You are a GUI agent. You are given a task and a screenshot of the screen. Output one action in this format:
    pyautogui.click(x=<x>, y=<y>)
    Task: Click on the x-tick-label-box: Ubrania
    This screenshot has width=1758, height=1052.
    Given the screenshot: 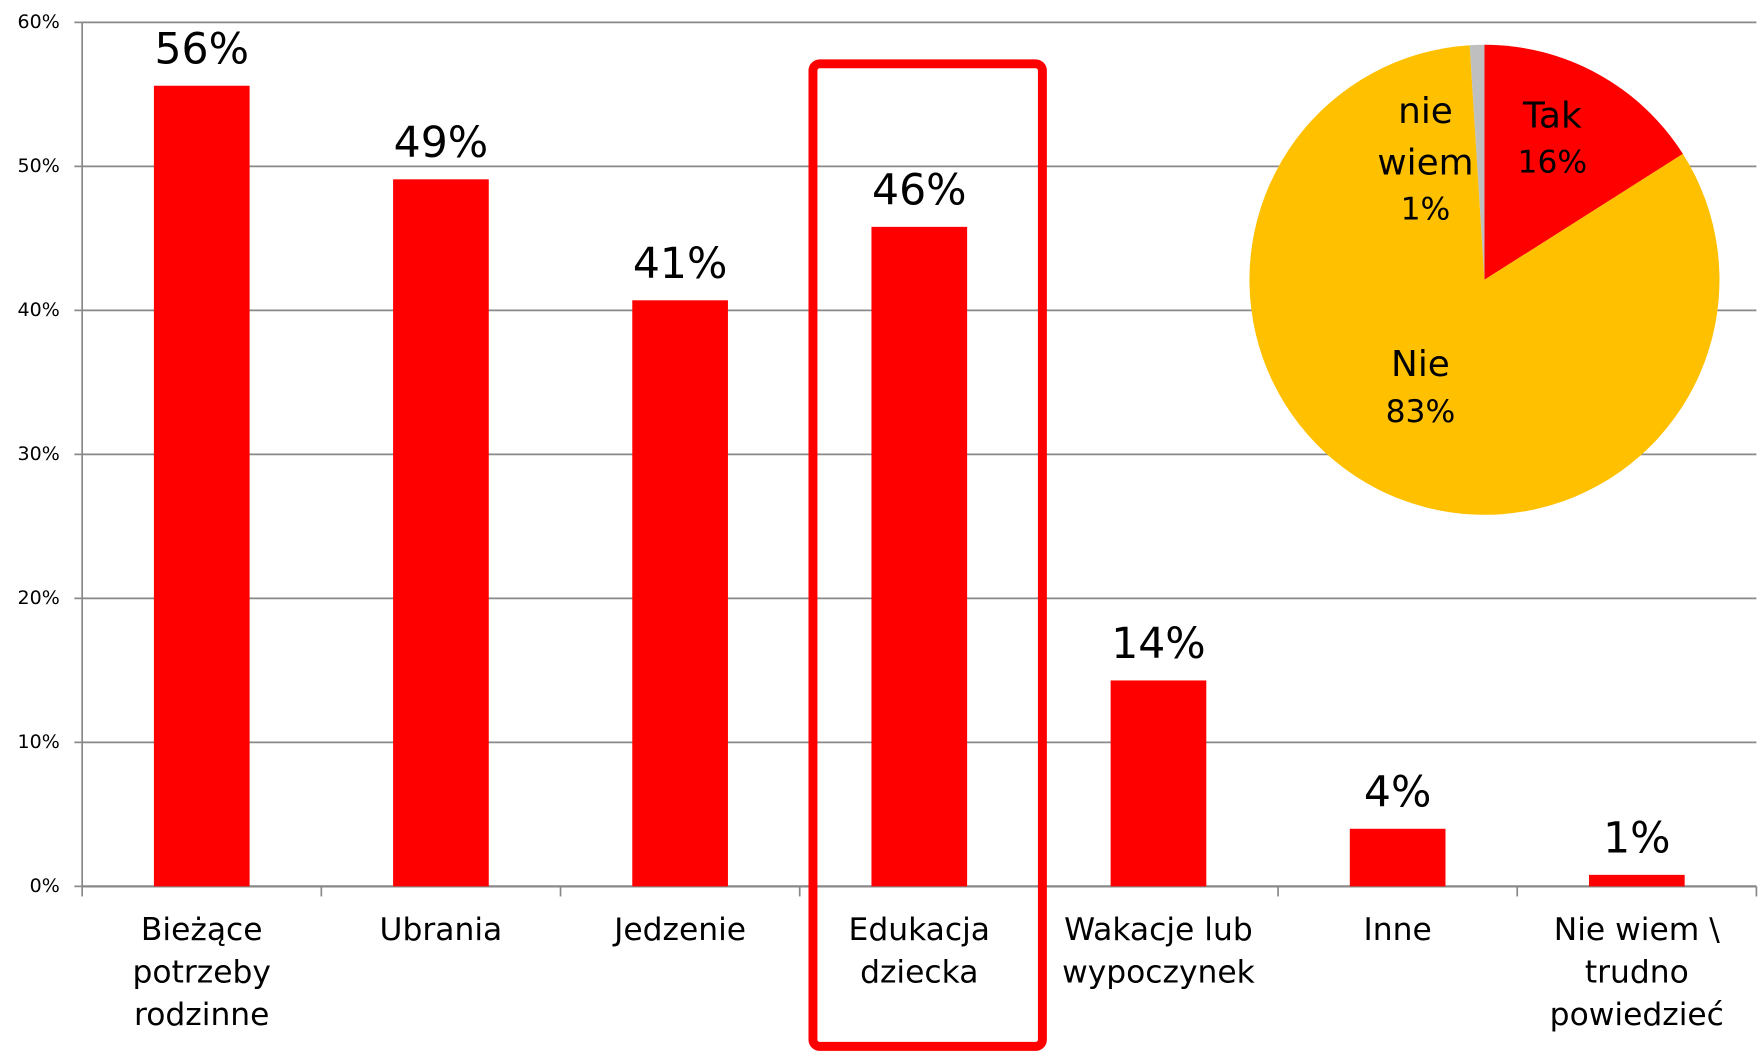 What is the action you would take?
    pyautogui.click(x=441, y=929)
    